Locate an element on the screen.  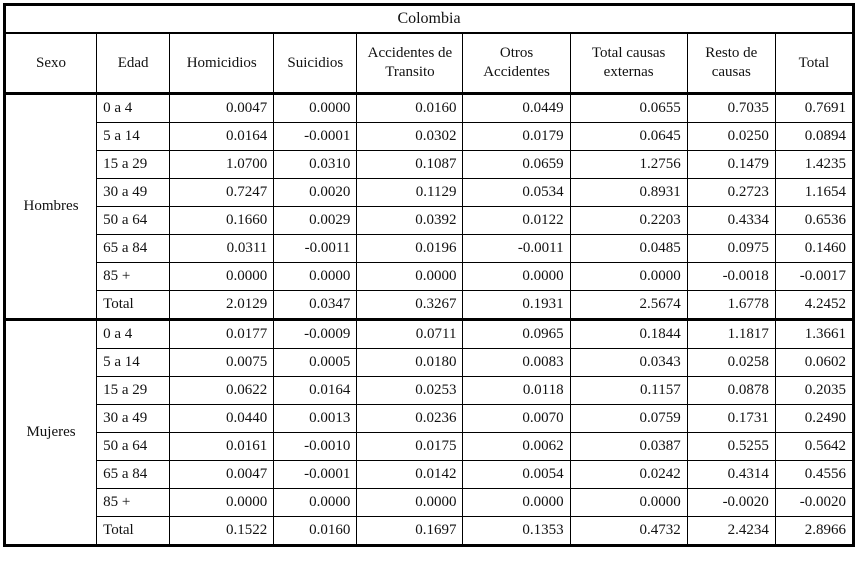
value-cell: 0.5255 is located at coordinates (731, 446).